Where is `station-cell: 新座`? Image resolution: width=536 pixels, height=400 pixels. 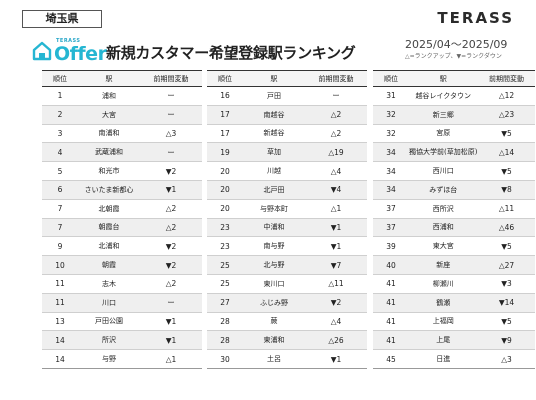 station-cell: 新座 is located at coordinates (443, 265).